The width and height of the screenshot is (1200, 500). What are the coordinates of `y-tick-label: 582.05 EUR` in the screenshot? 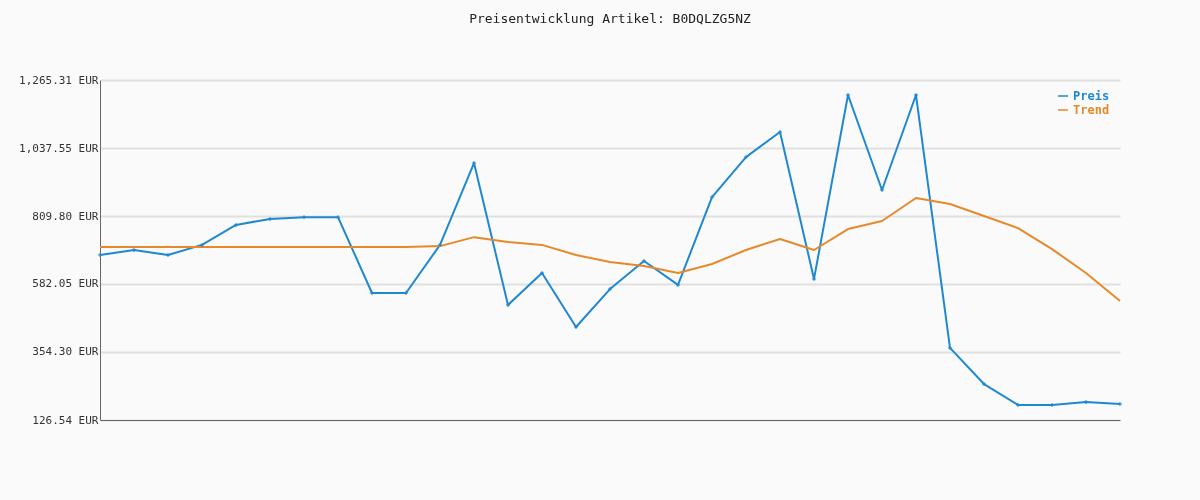 It's located at (65, 284).